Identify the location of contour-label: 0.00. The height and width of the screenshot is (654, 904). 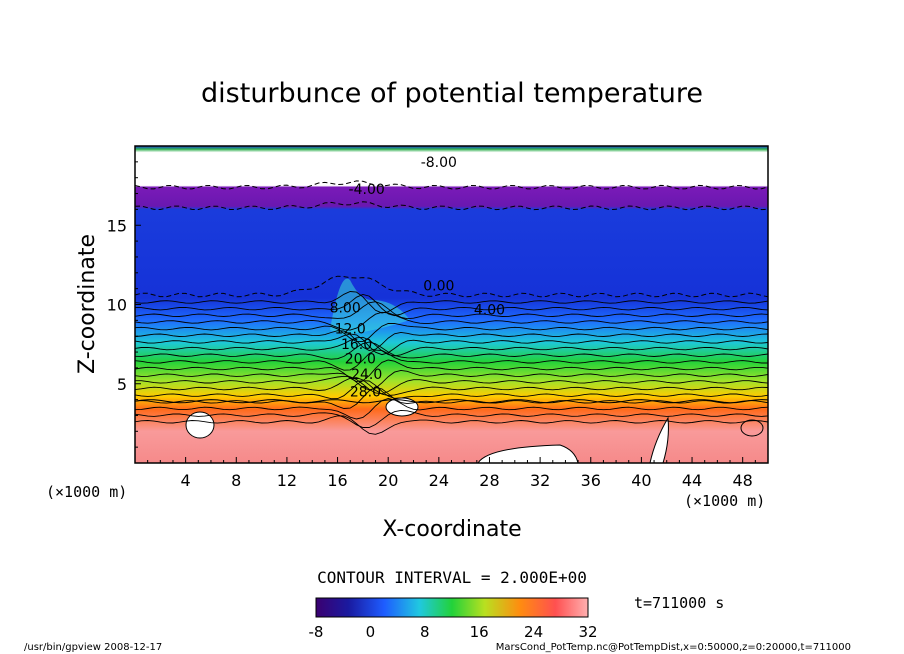
(438, 286).